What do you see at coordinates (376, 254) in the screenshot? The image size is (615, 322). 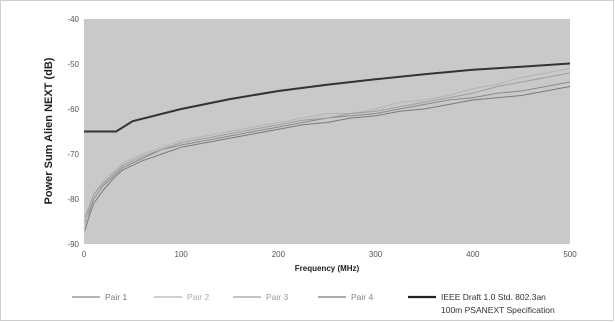 I see `x-tick-label: 300` at bounding box center [376, 254].